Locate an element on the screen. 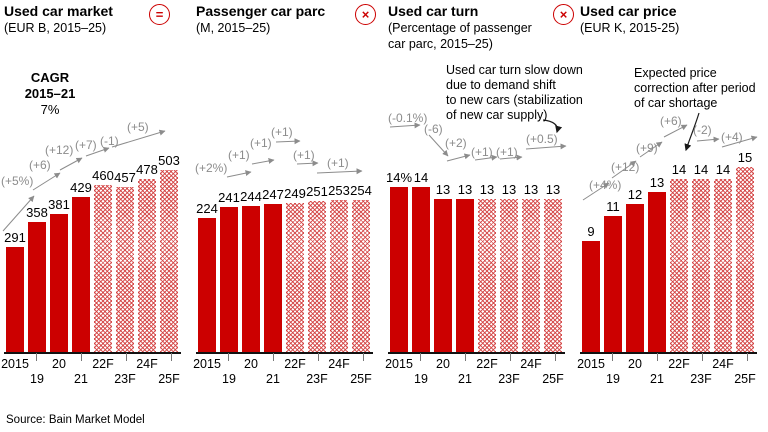  c1-bar-value-21: 429 is located at coordinates (81, 187).